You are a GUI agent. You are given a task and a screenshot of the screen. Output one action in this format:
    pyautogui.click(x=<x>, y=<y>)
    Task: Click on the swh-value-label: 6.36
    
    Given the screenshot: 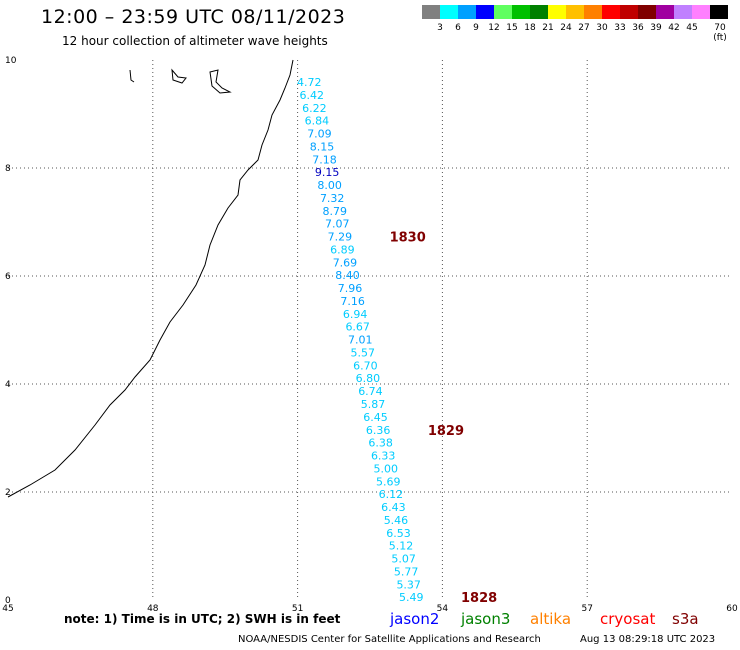 What is the action you would take?
    pyautogui.click(x=378, y=430)
    